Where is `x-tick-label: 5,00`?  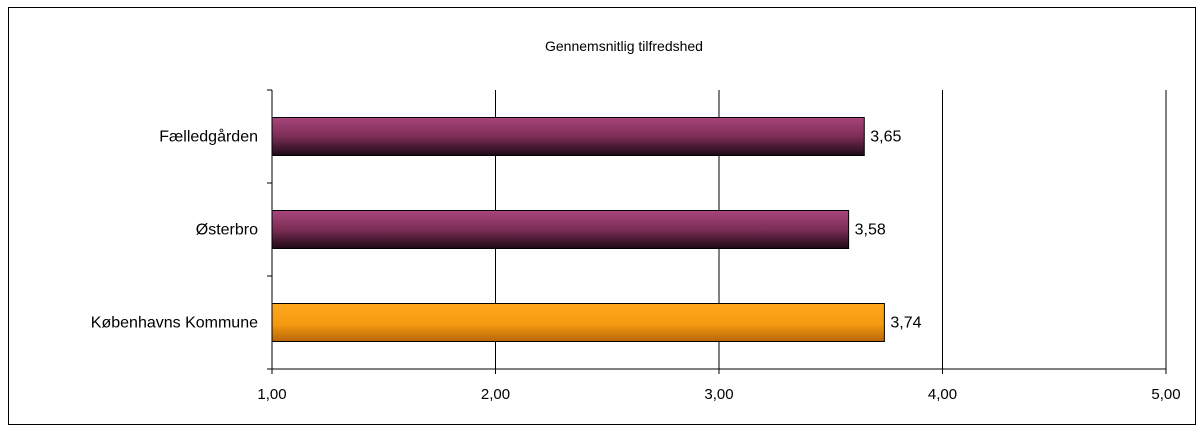 x-tick-label: 5,00 is located at coordinates (1165, 394).